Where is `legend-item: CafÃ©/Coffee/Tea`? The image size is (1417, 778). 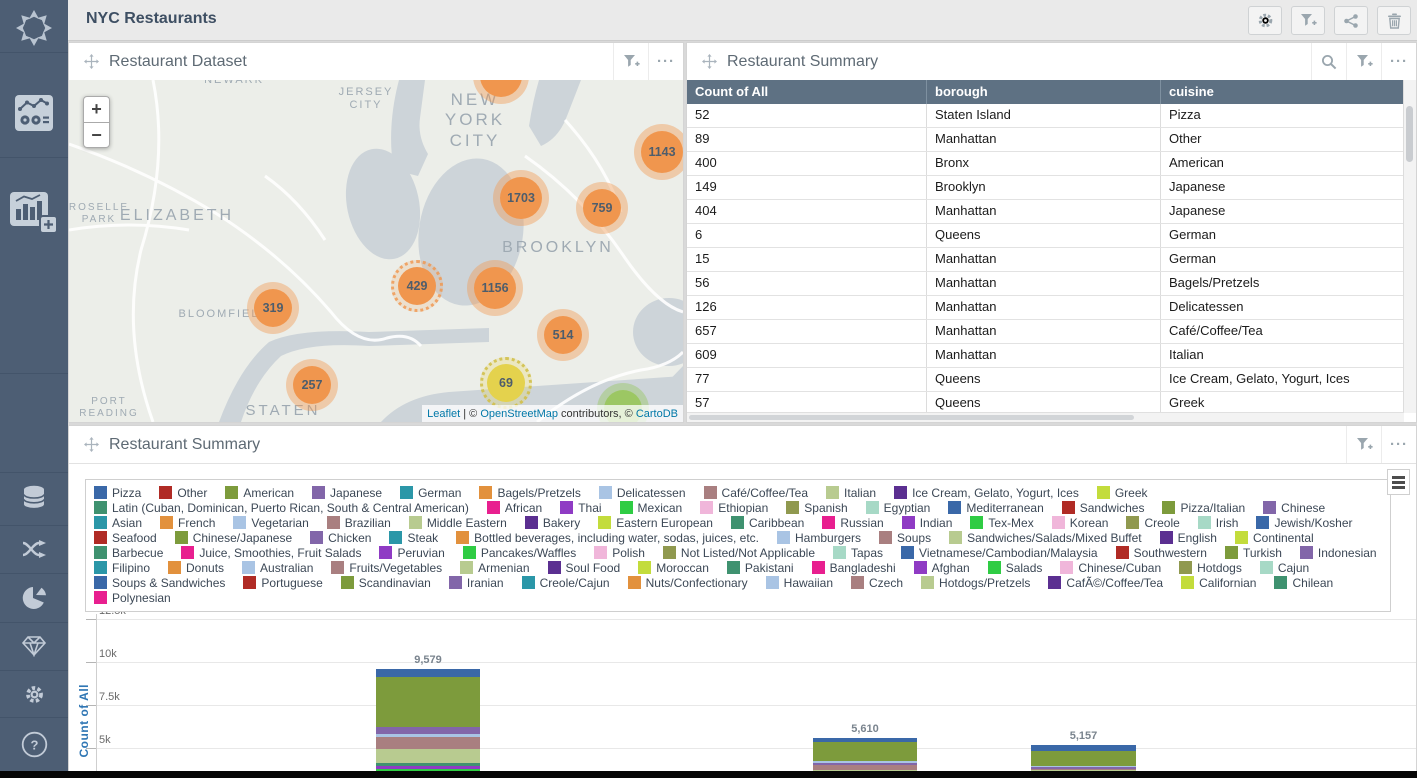
legend-item: CafÃ©/Coffee/Tea is located at coordinates (1105, 582).